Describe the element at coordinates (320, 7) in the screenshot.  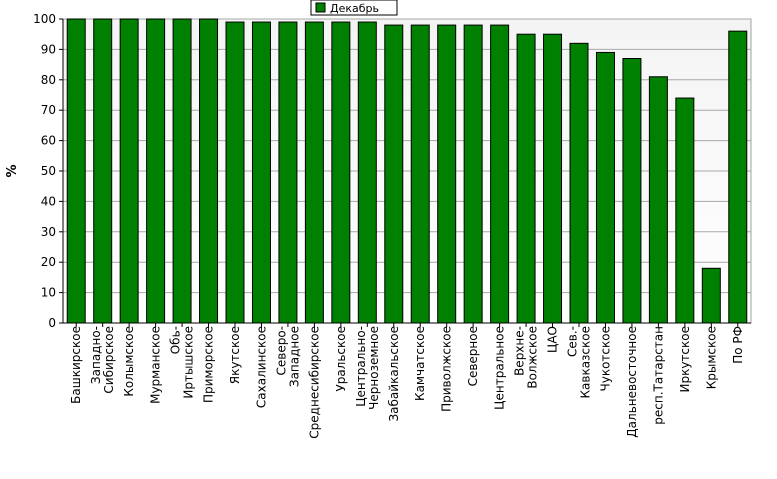
I see `legend-swatch` at that location.